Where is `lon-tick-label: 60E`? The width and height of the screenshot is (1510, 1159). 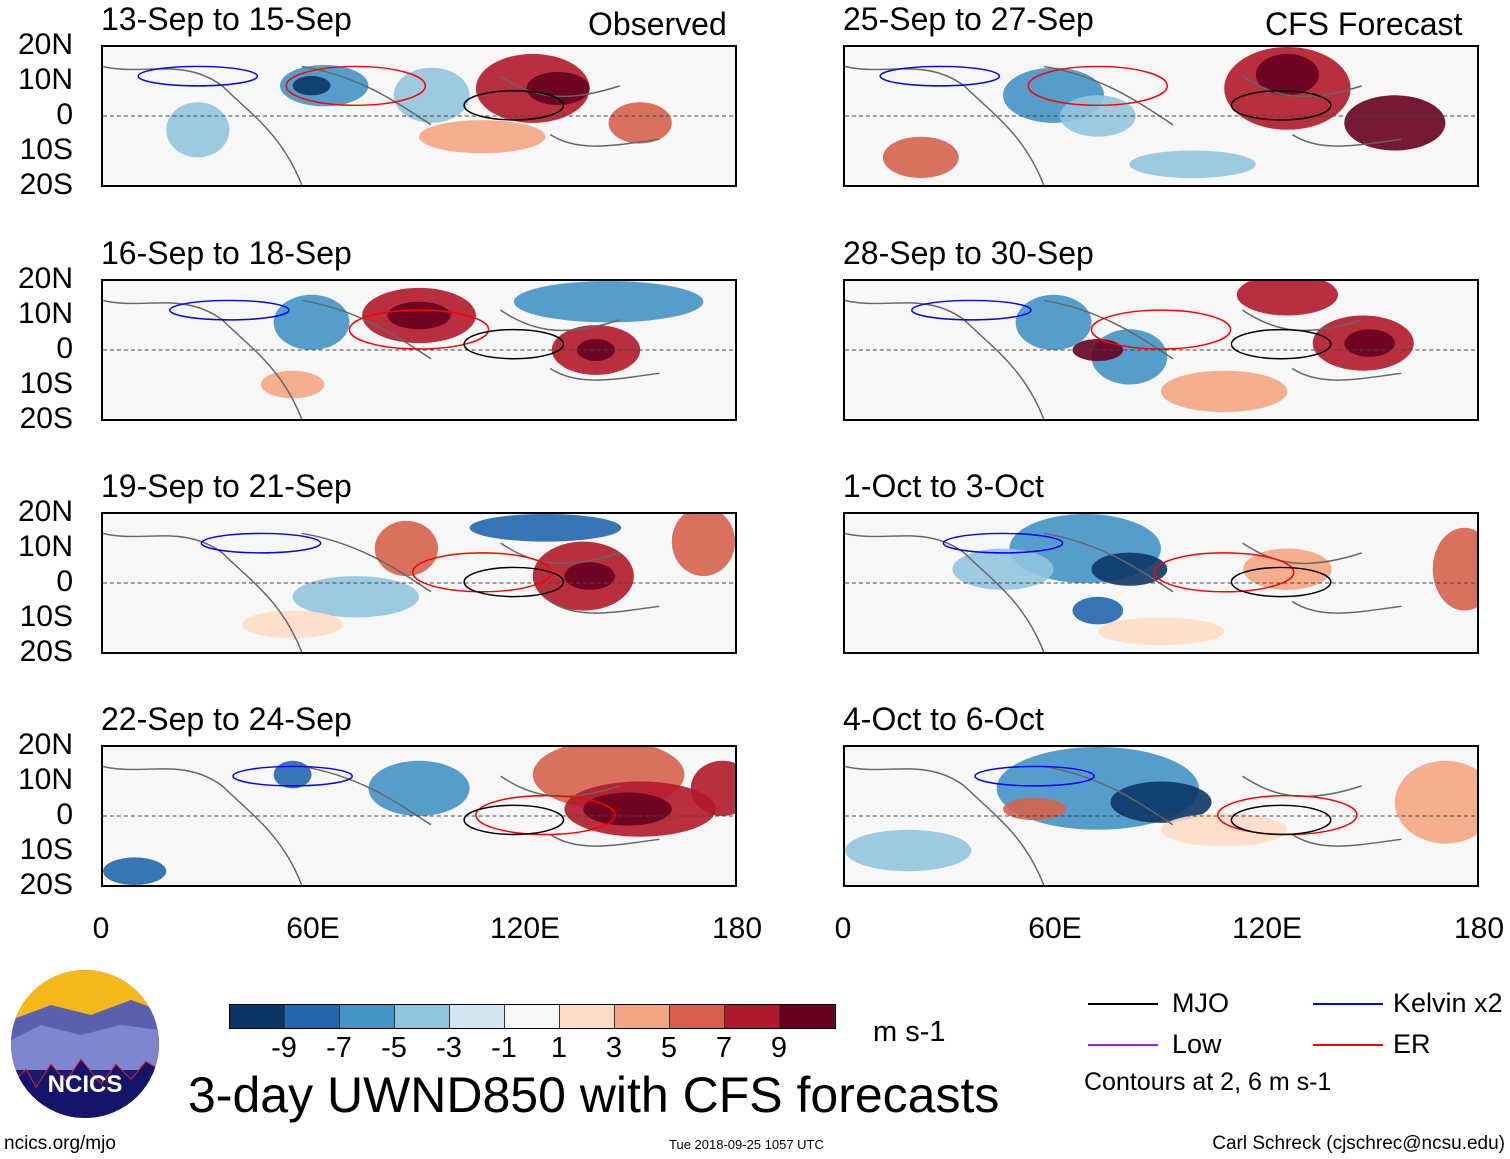 lon-tick-label: 60E is located at coordinates (313, 928).